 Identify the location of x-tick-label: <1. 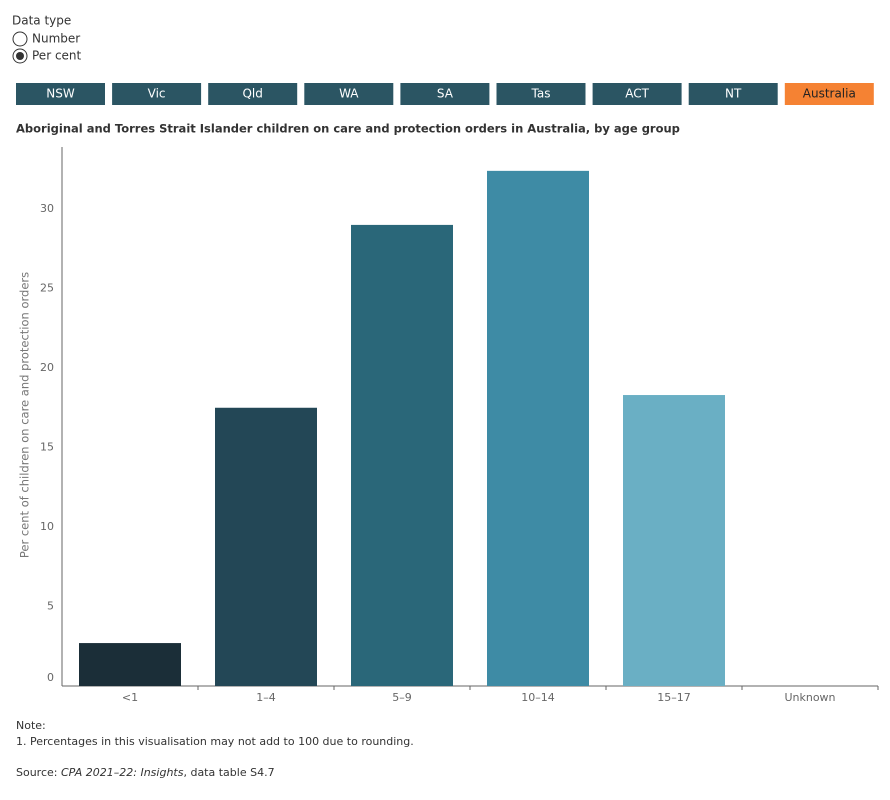
(130, 697).